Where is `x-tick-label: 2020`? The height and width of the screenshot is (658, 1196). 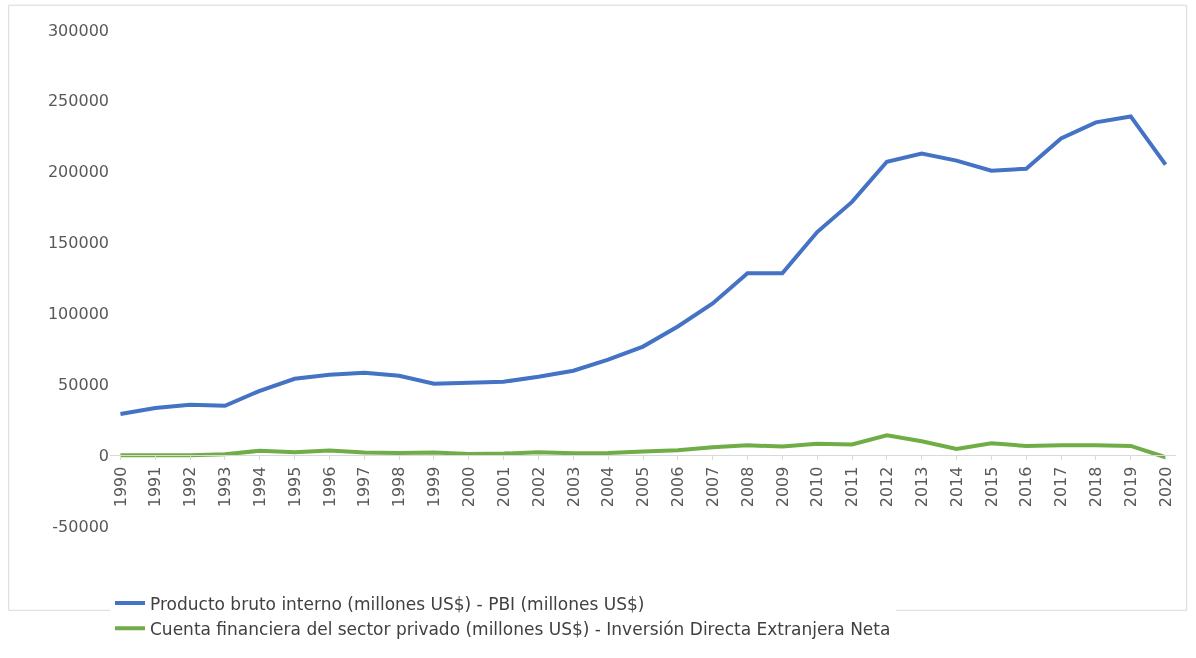 x-tick-label: 2020 is located at coordinates (1165, 487).